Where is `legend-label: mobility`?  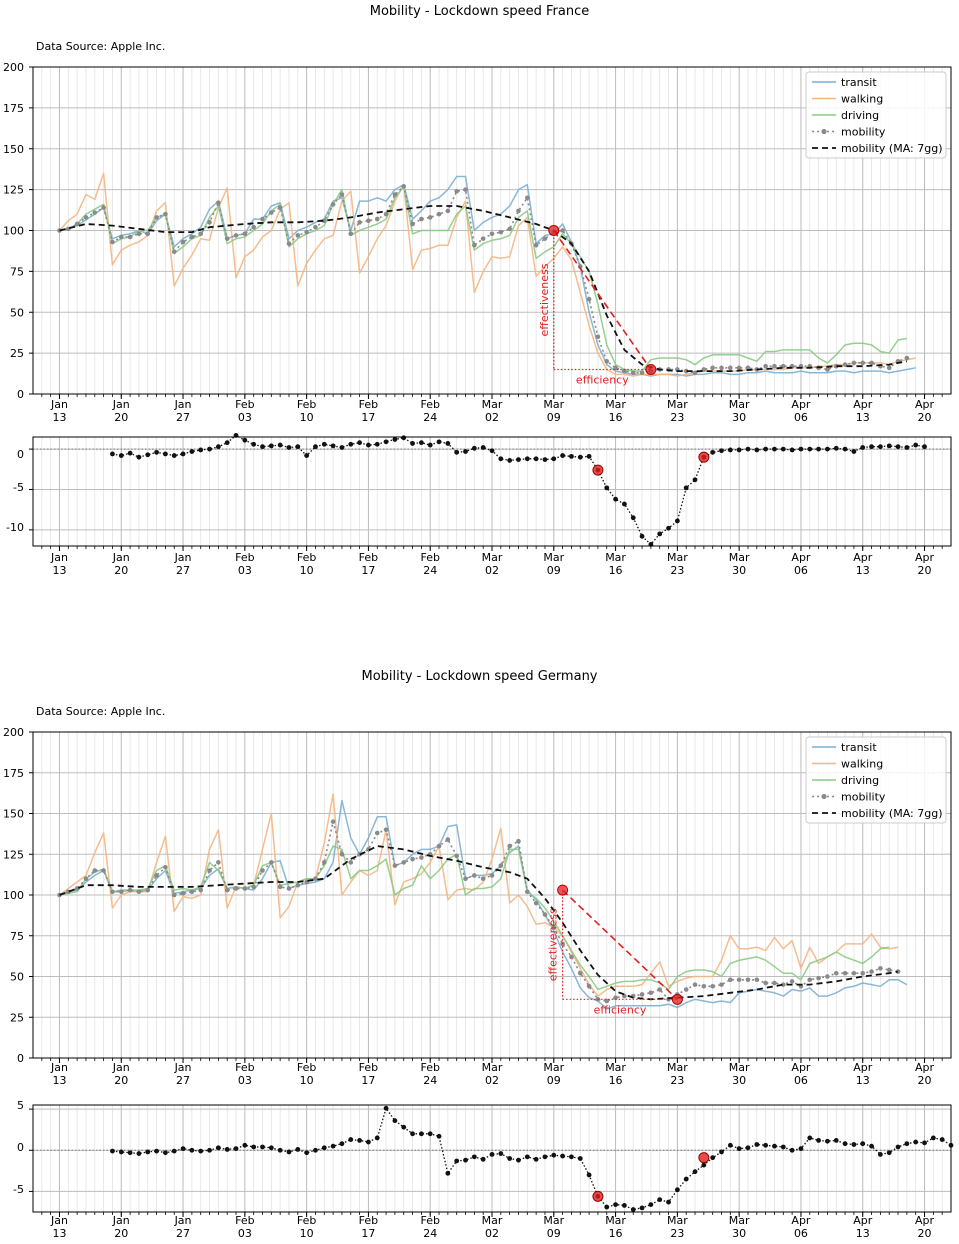
legend-label: mobility is located at coordinates (863, 132).